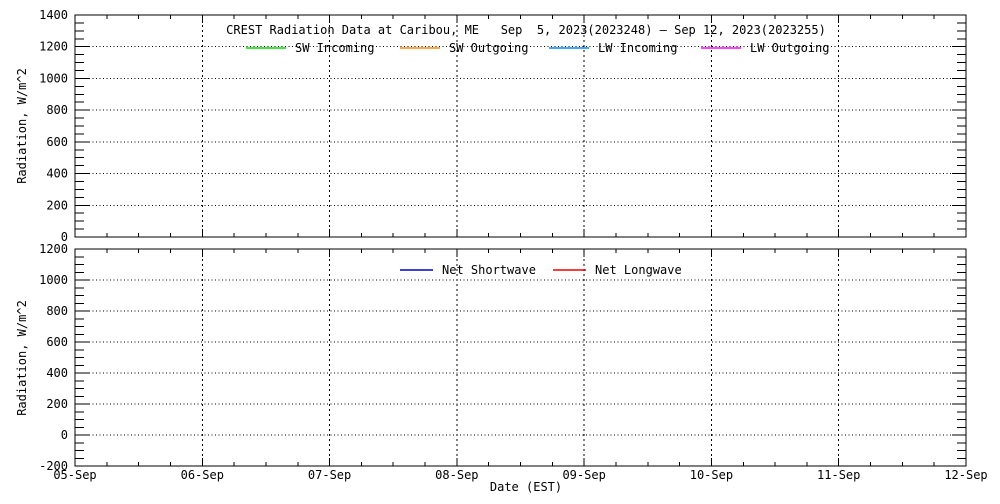  What do you see at coordinates (965, 475) in the screenshot?
I see `x-tick-label: 12-Sep` at bounding box center [965, 475].